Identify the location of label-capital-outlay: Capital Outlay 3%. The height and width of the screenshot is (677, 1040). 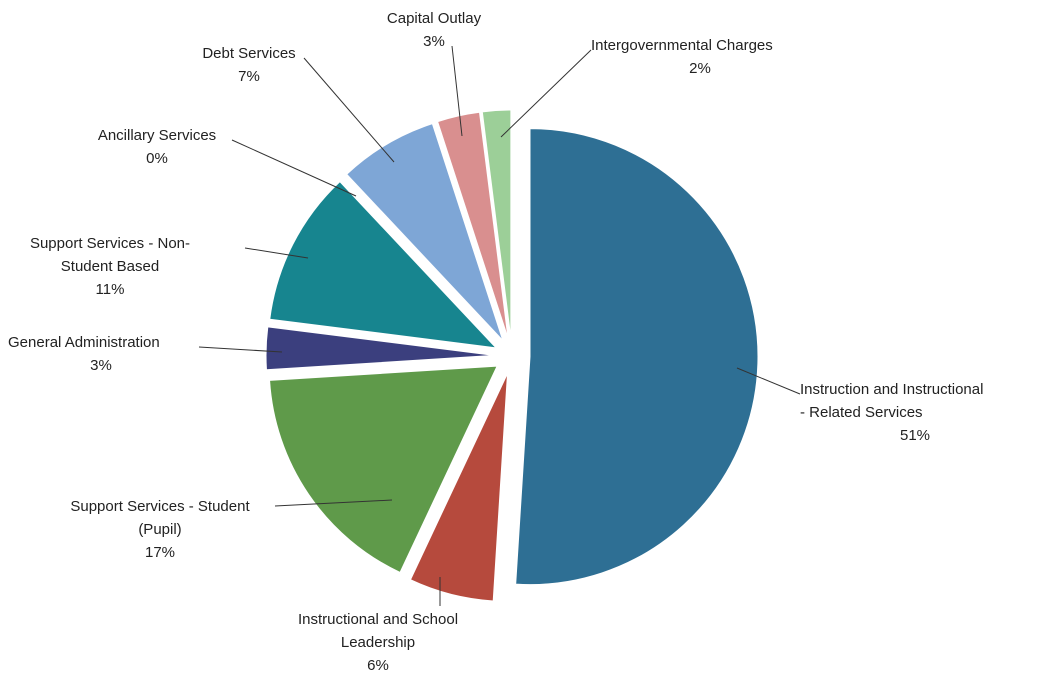
(434, 30).